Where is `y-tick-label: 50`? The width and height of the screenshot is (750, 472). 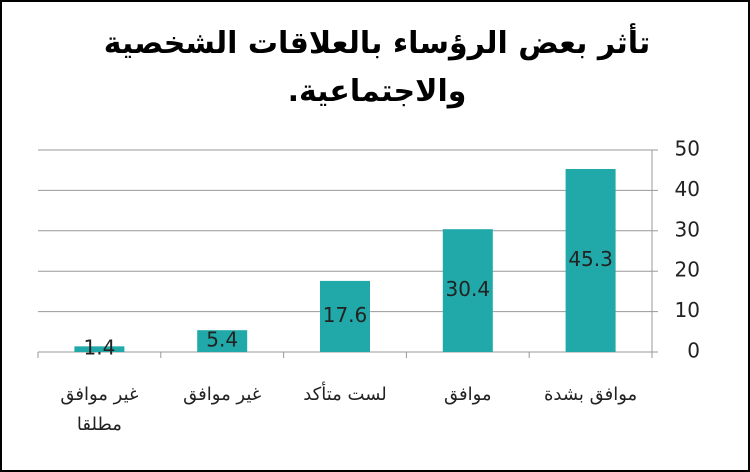
y-tick-label: 50 is located at coordinates (687, 149).